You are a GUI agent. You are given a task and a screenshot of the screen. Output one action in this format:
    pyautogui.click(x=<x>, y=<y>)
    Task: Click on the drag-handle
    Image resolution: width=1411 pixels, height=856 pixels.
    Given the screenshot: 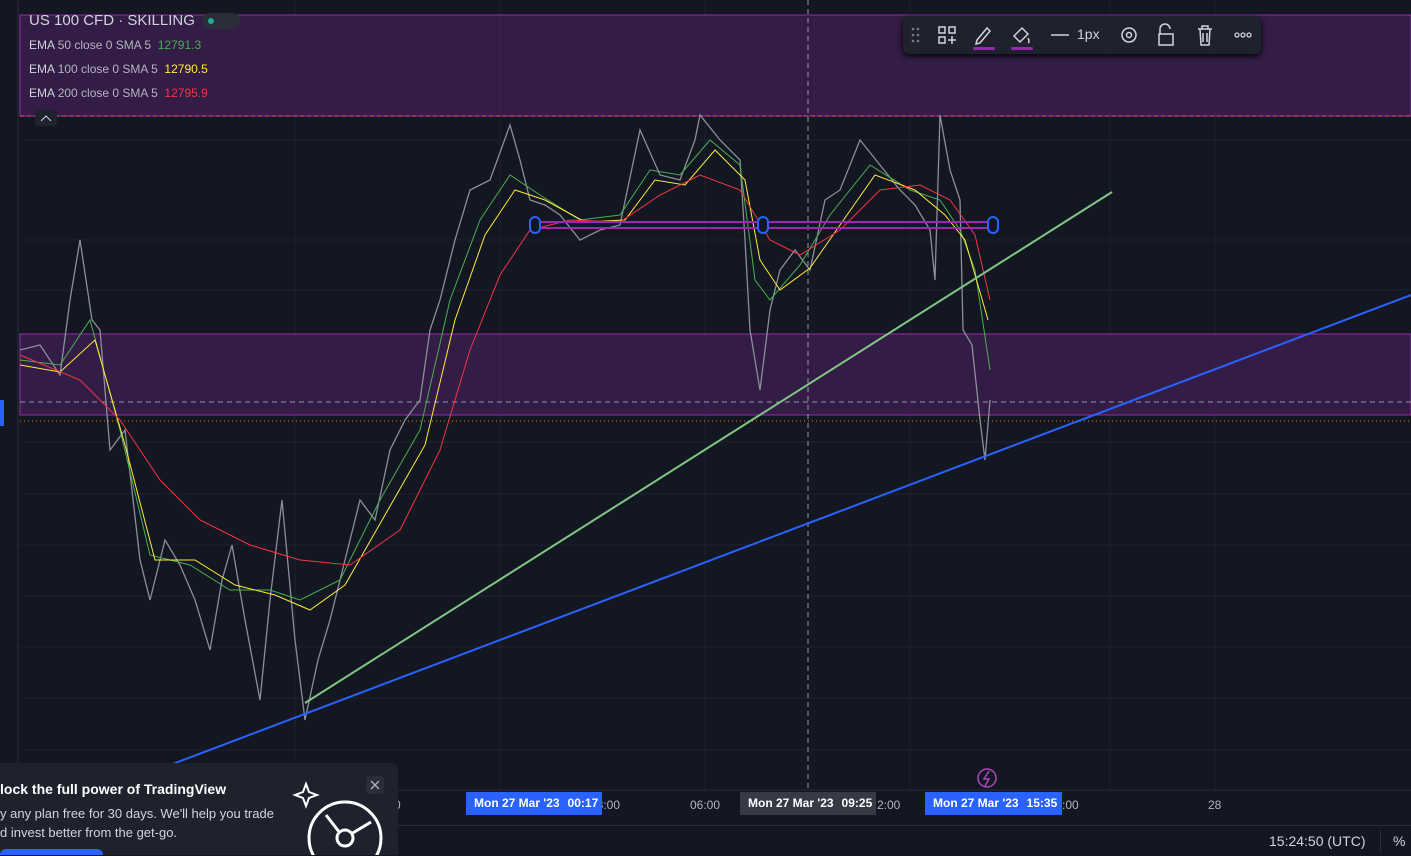 What is the action you would take?
    pyautogui.click(x=915, y=35)
    